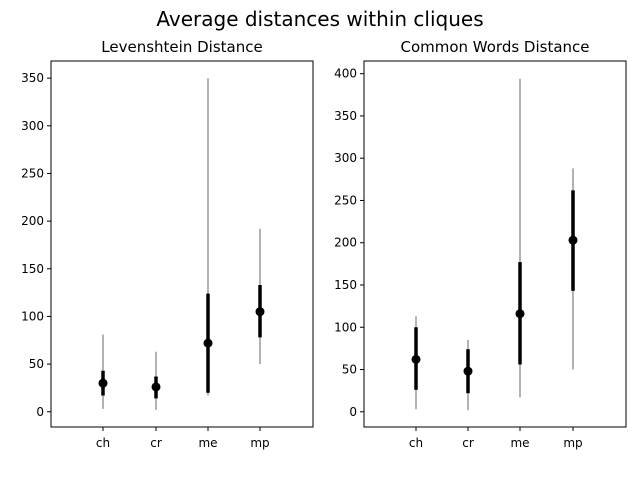 This screenshot has height=480, width=640. What do you see at coordinates (345, 74) in the screenshot?
I see `y-tick-label: 400` at bounding box center [345, 74].